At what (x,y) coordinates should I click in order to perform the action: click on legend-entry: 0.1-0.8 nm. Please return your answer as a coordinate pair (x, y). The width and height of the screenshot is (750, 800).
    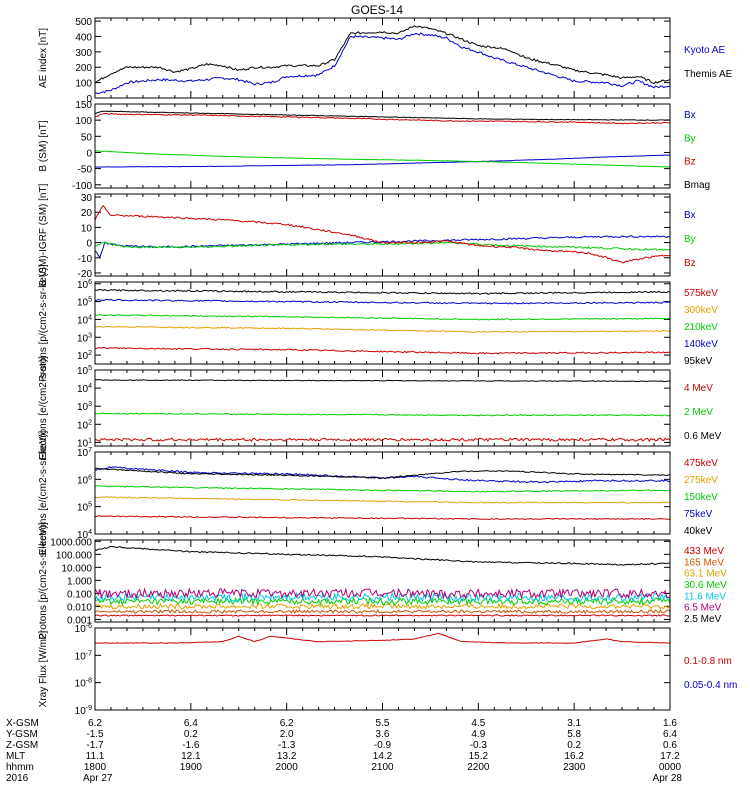
    Looking at the image, I should click on (708, 661).